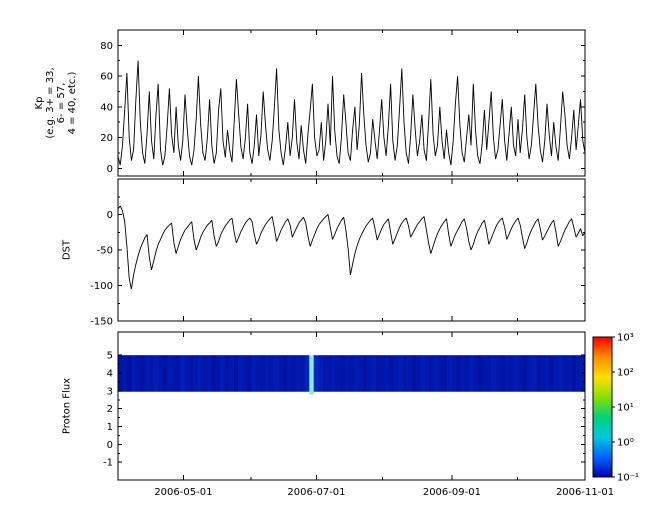  Describe the element at coordinates (106, 138) in the screenshot. I see `kp-ytick-label: 20` at that location.